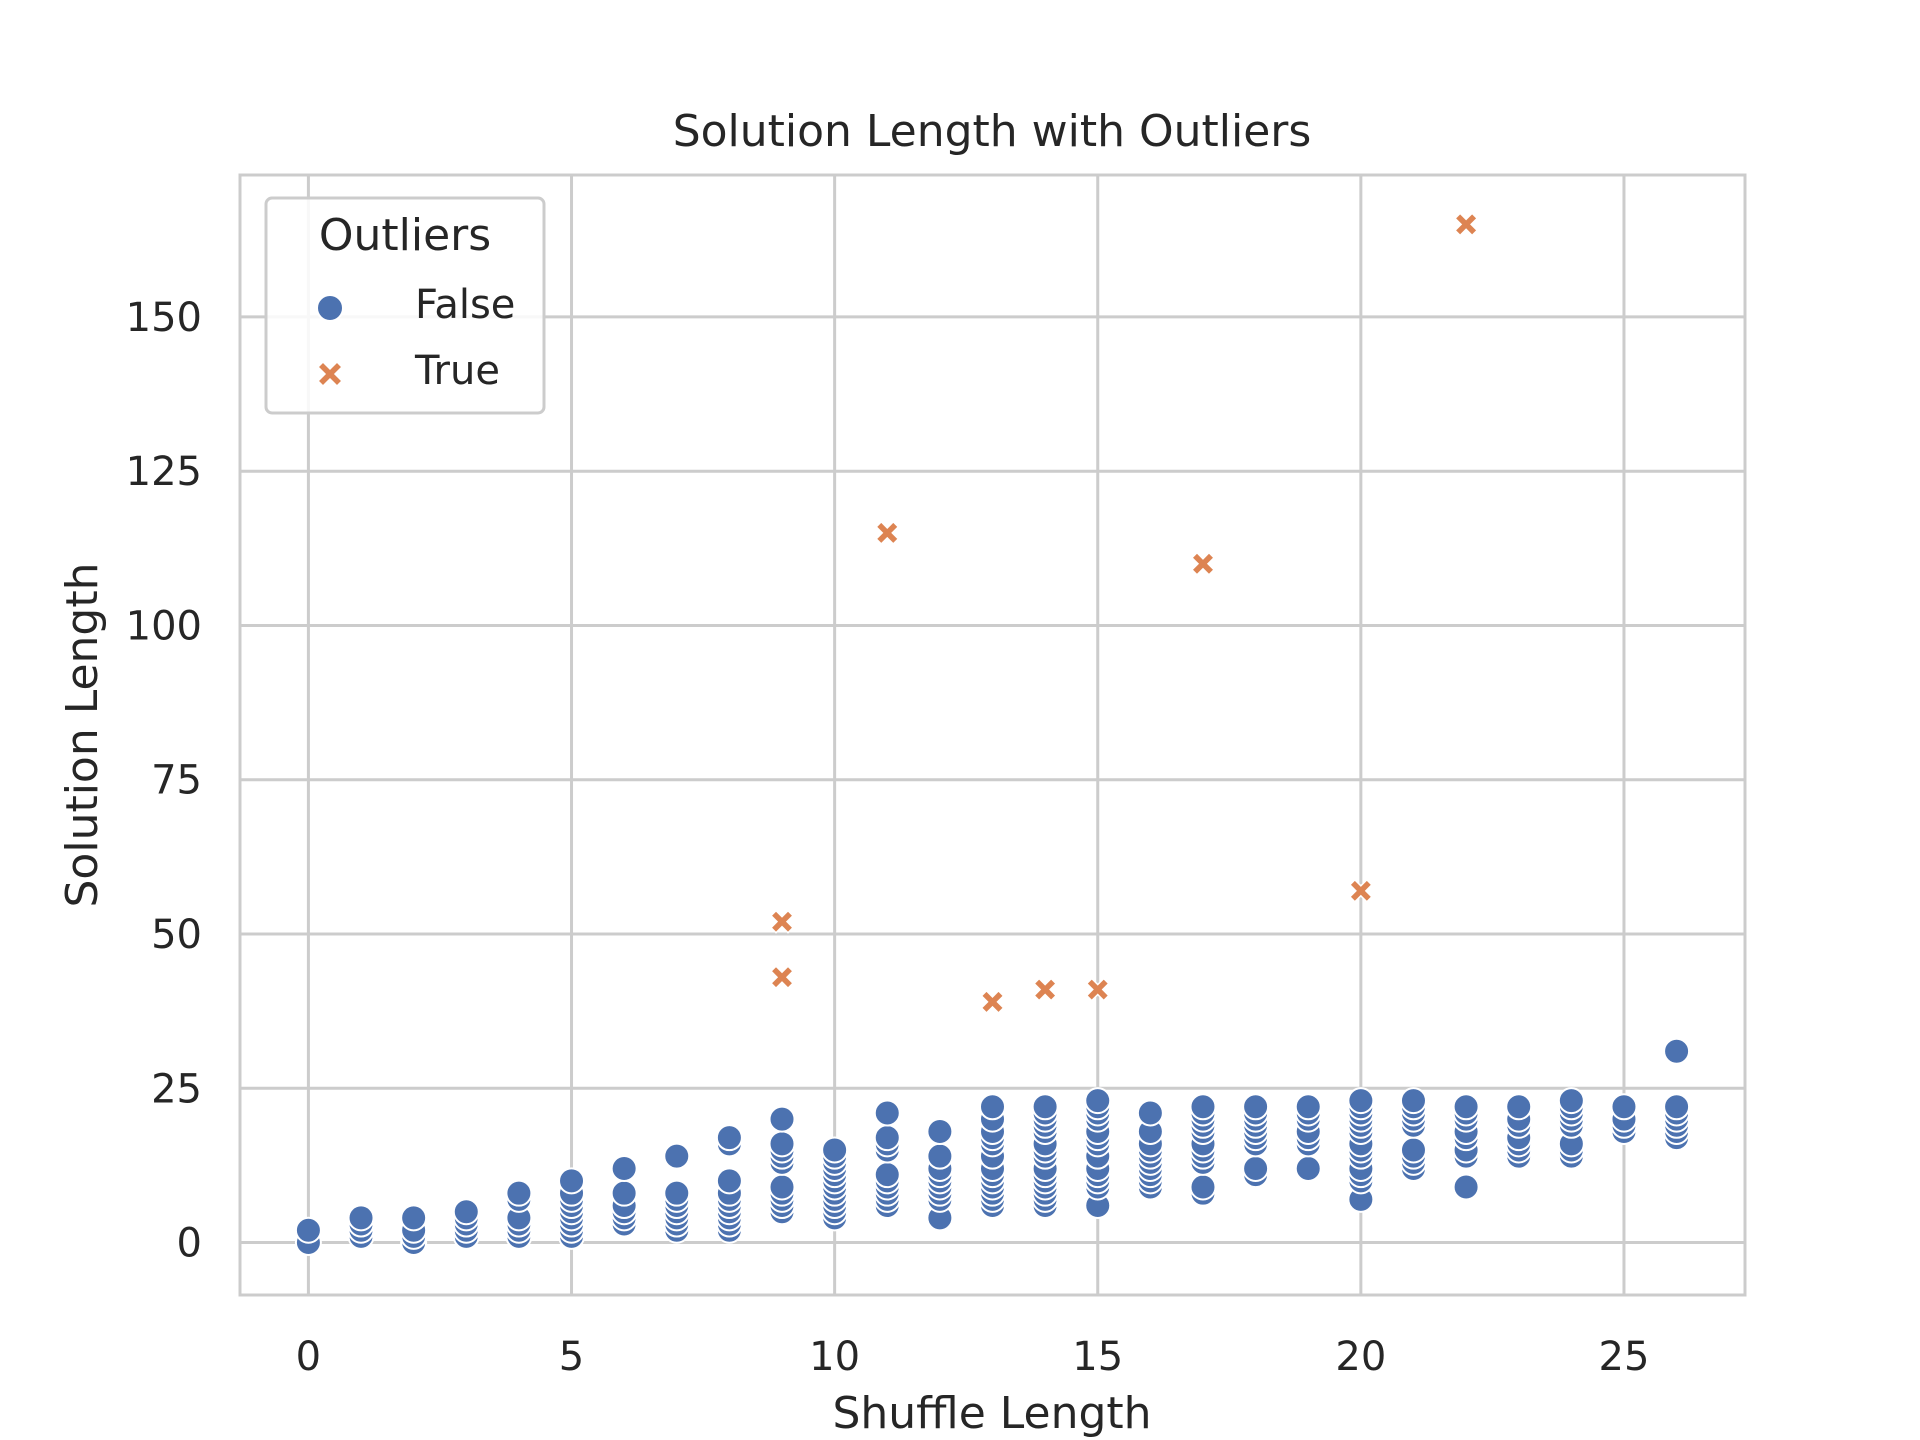 The image size is (1920, 1440). Describe the element at coordinates (82, 735) in the screenshot. I see `y-axis-label: Solution Length` at that location.